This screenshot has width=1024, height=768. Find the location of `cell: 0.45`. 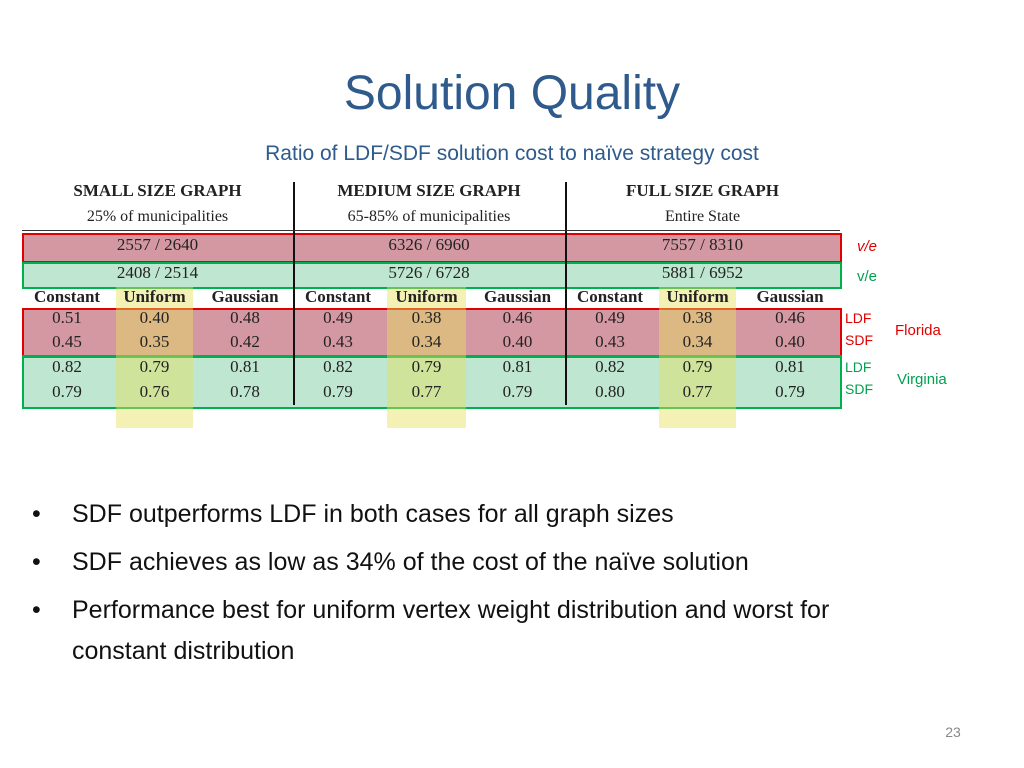

cell: 0.45 is located at coordinates (67, 341).